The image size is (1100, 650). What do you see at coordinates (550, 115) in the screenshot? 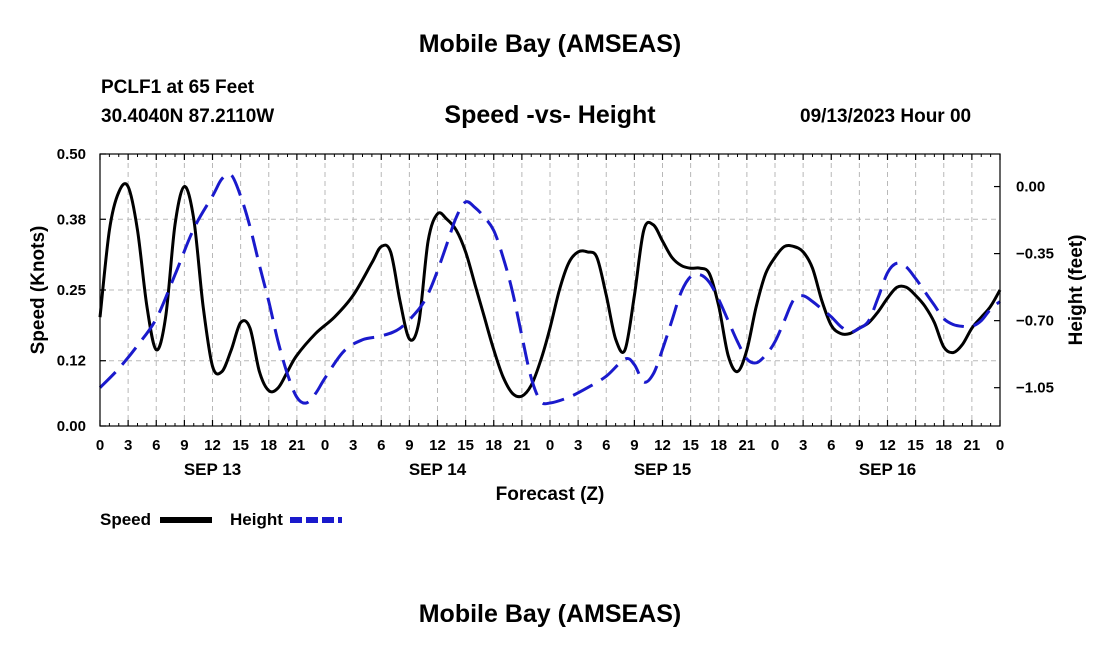
I see `chart-subtitle: Speed -vs- Height` at bounding box center [550, 115].